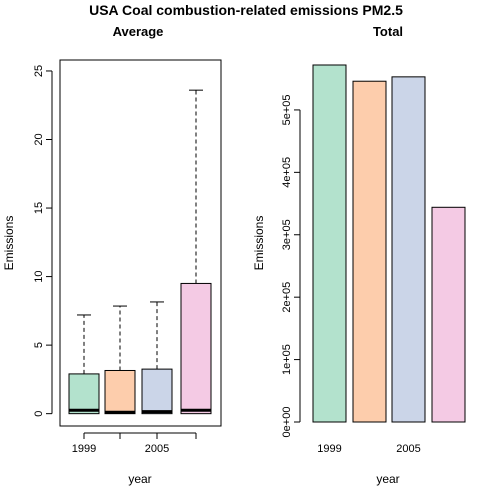 The height and width of the screenshot is (500, 500). Describe the element at coordinates (39, 414) in the screenshot. I see `y-tick-label-average: 0` at that location.